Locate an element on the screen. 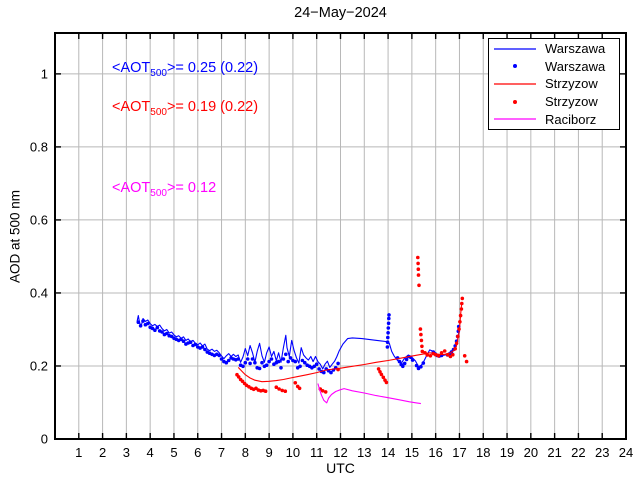 The width and height of the screenshot is (640, 480). x-tick-label: 15 is located at coordinates (412, 452).